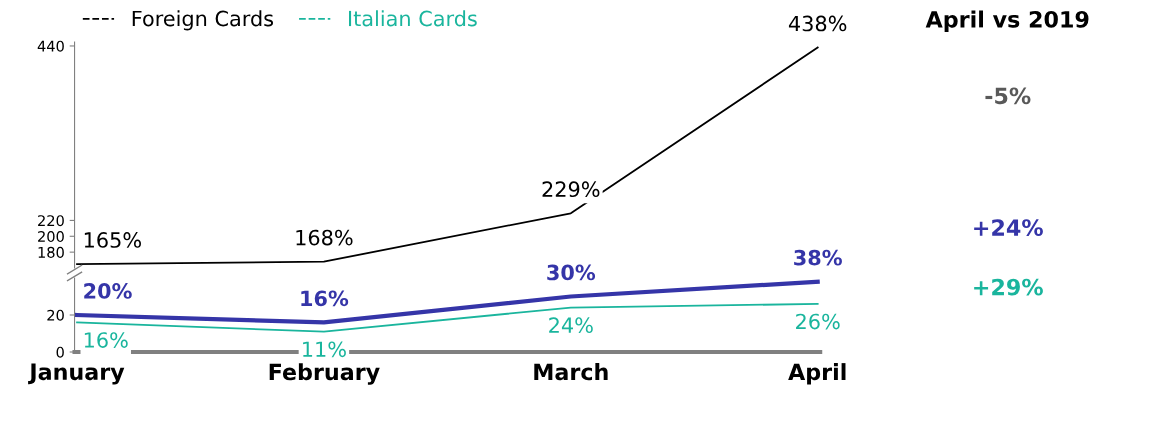  What do you see at coordinates (76, 374) in the screenshot?
I see `x-tick-label: January` at bounding box center [76, 374].